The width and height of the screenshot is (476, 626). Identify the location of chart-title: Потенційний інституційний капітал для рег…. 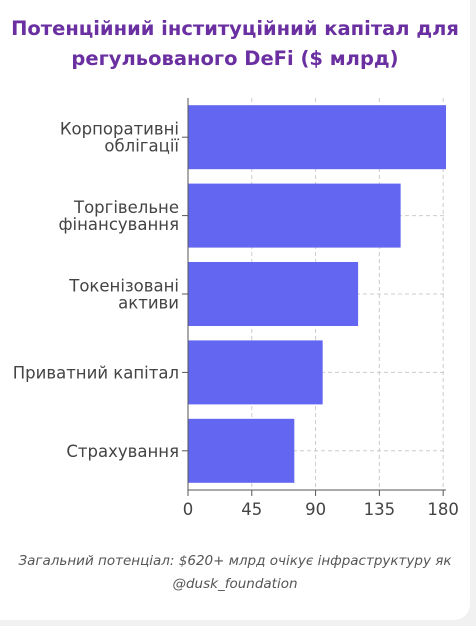
(235, 44).